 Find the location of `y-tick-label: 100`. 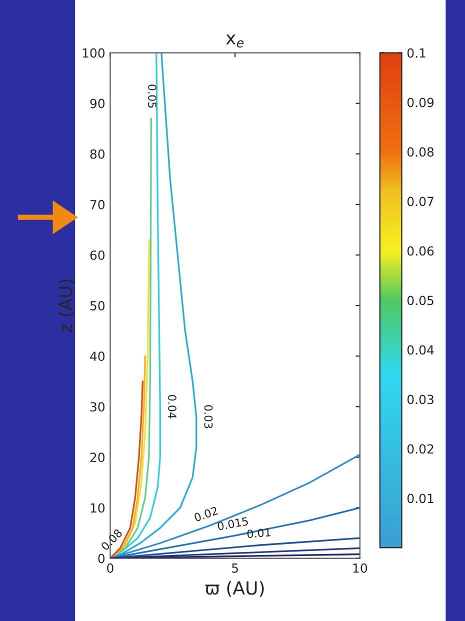

y-tick-label: 100 is located at coordinates (93, 53).